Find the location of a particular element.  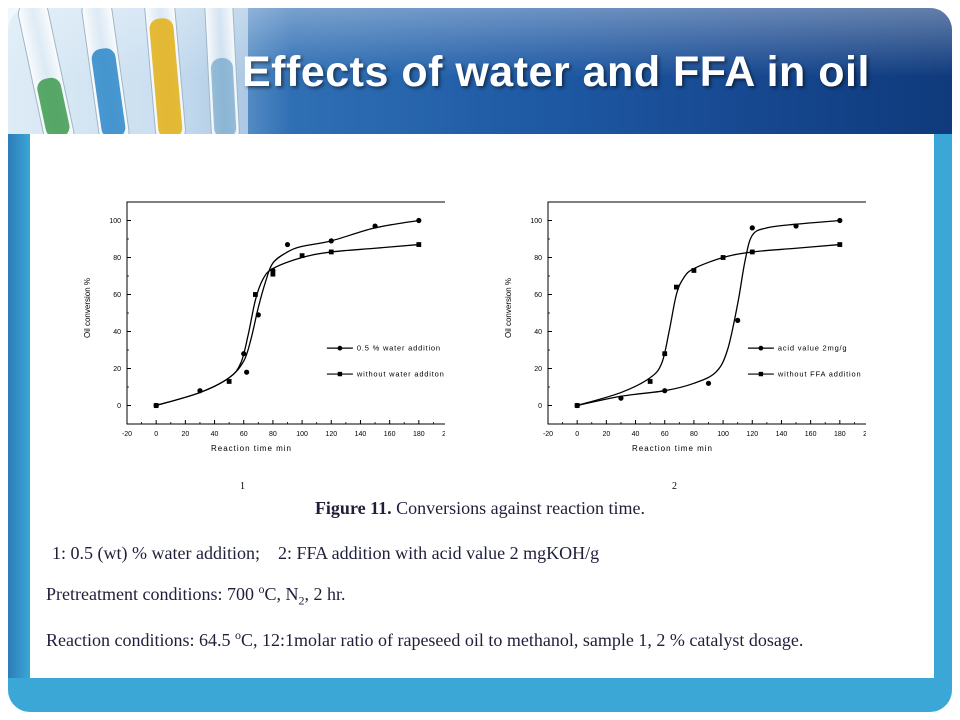

chart1-y-tick-label: 100 is located at coordinates (115, 221).